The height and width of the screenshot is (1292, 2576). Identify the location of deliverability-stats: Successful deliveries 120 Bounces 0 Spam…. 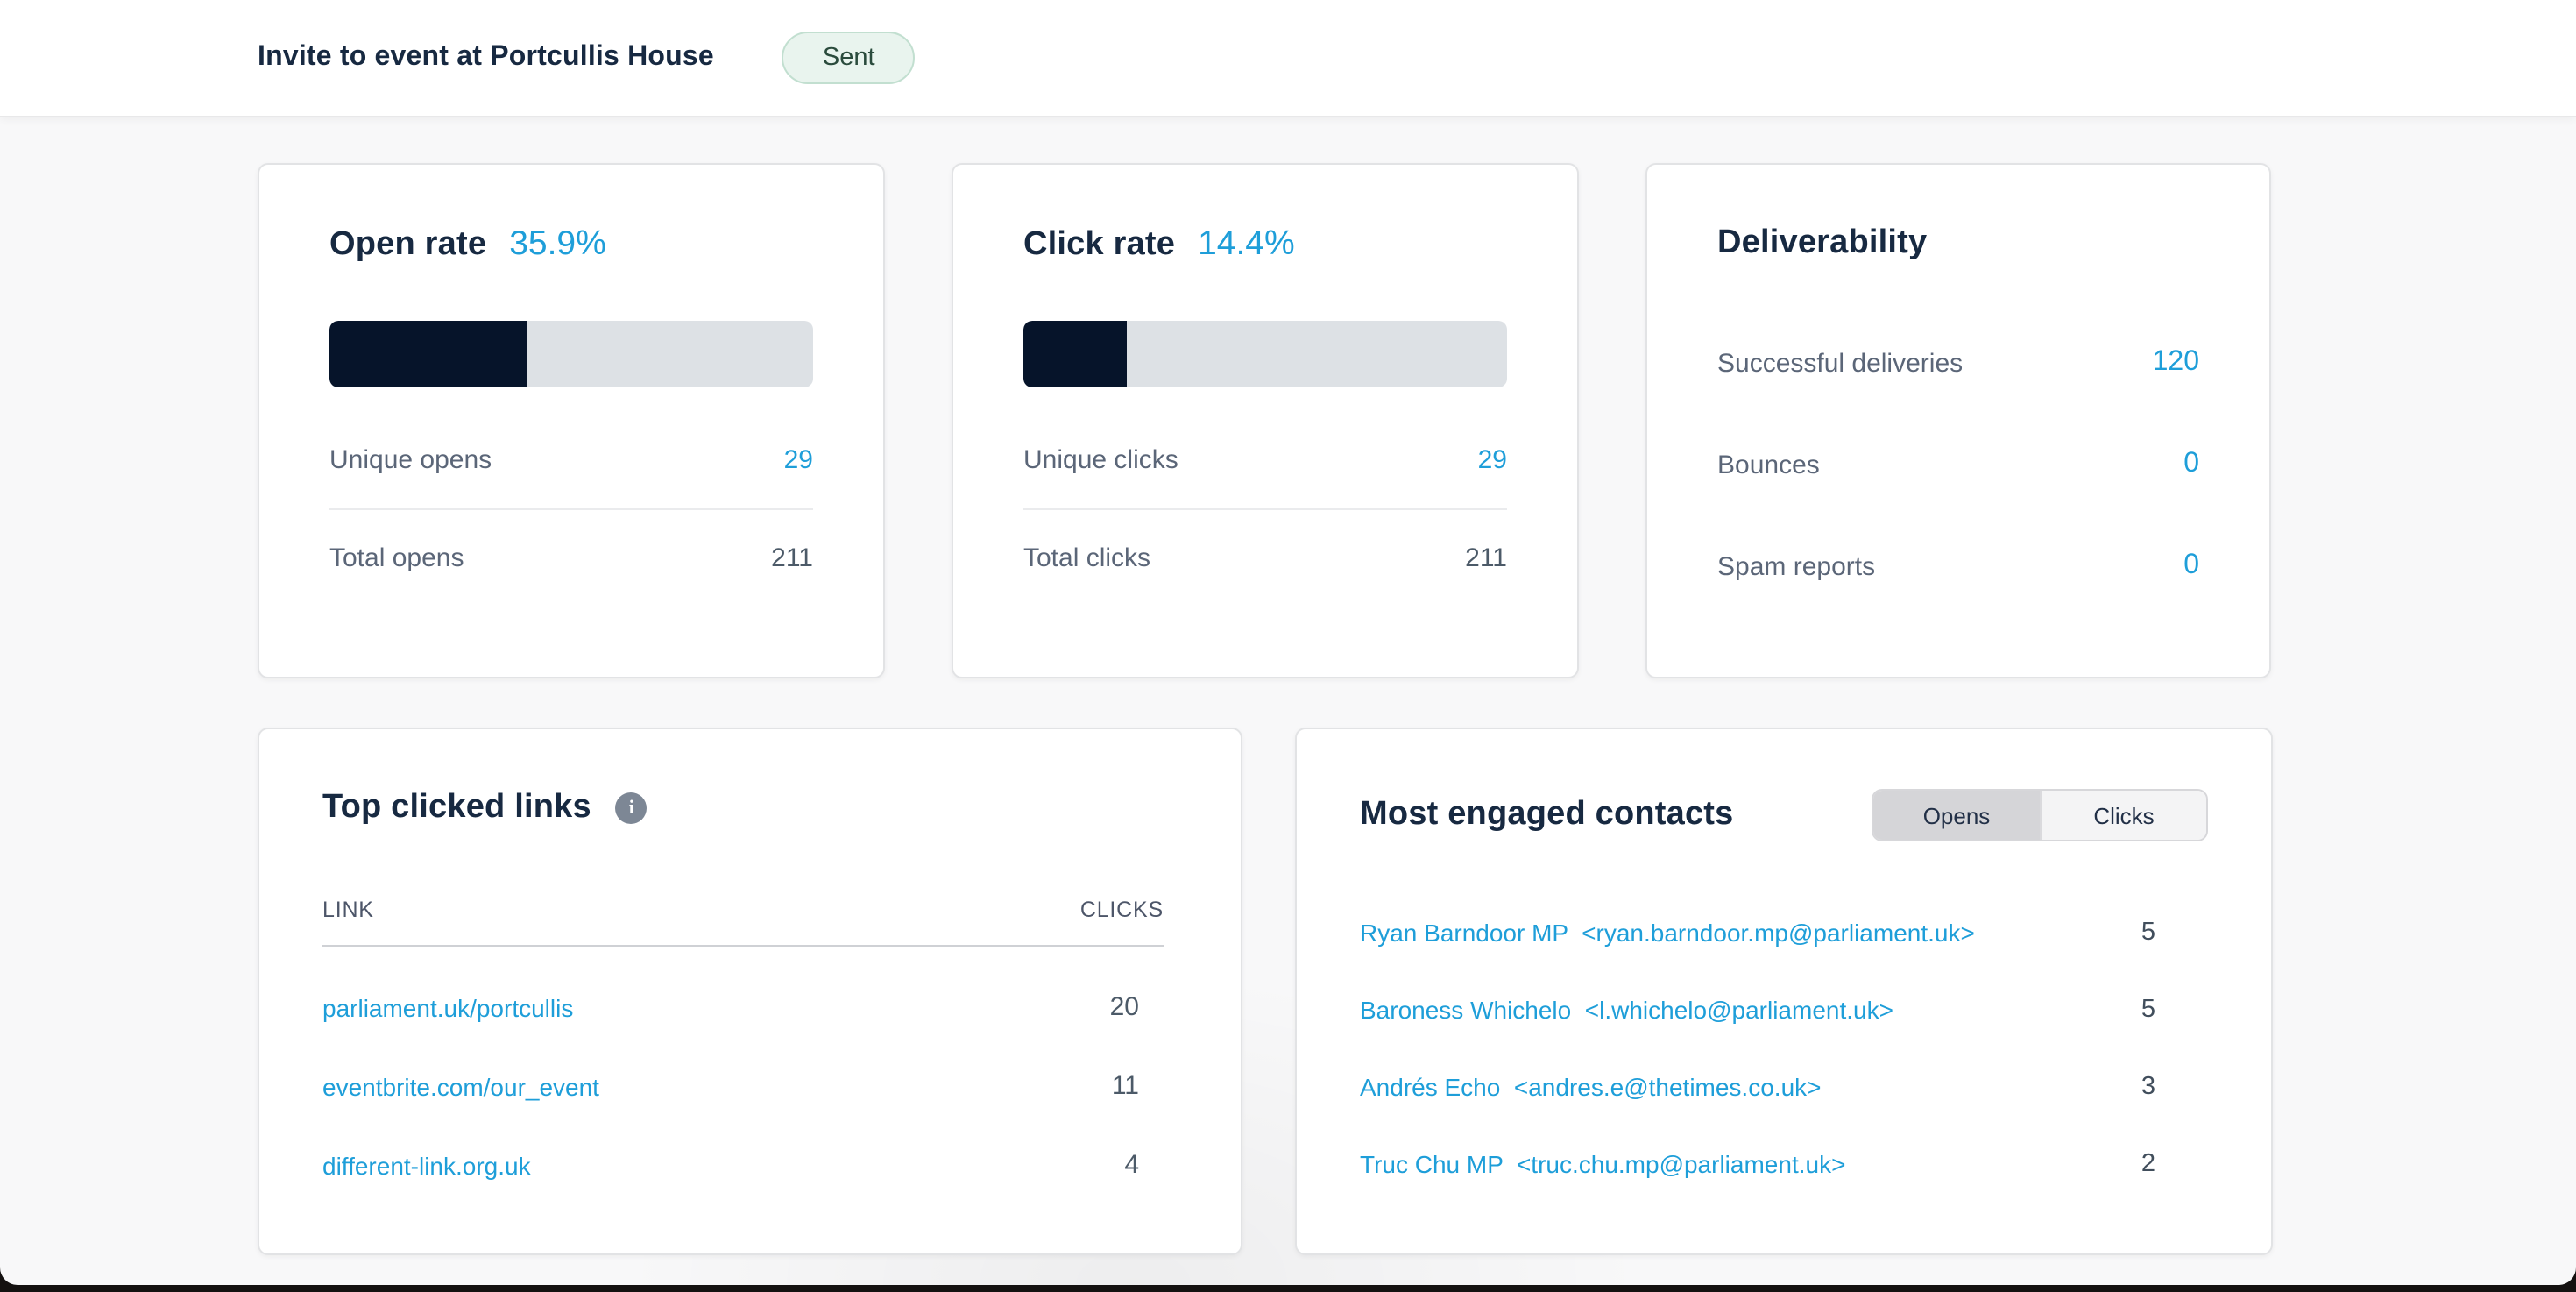
(1958, 464).